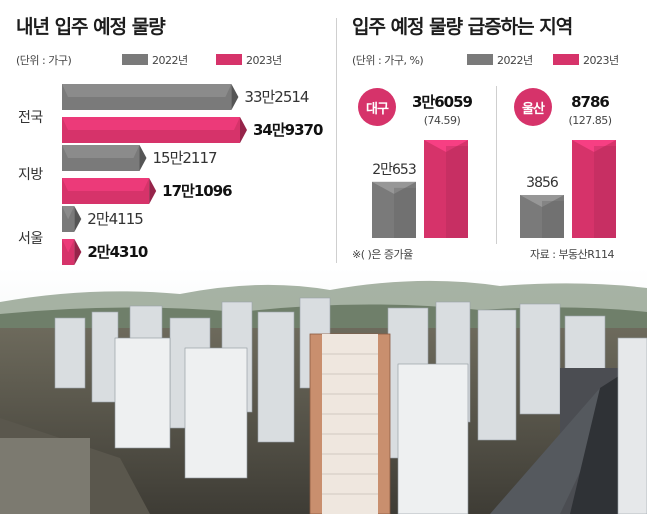 This screenshot has width=647, height=514. What do you see at coordinates (589, 120) in the screenshot?
I see `growth-rate-label: (127.85)` at bounding box center [589, 120].